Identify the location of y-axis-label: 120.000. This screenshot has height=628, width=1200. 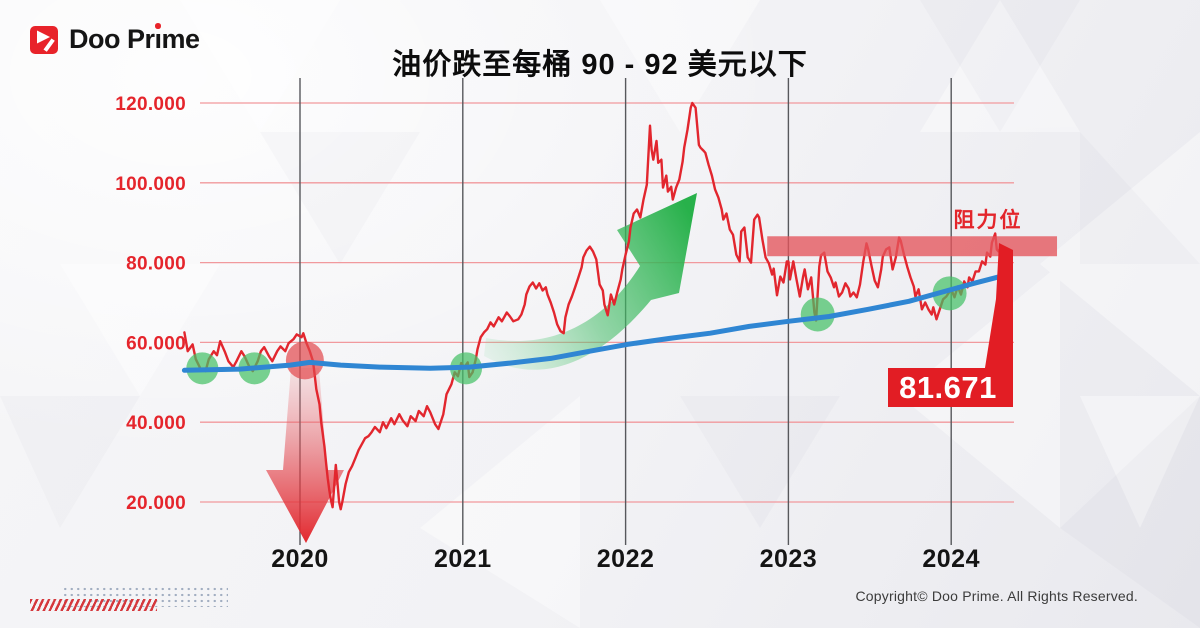
(150, 104).